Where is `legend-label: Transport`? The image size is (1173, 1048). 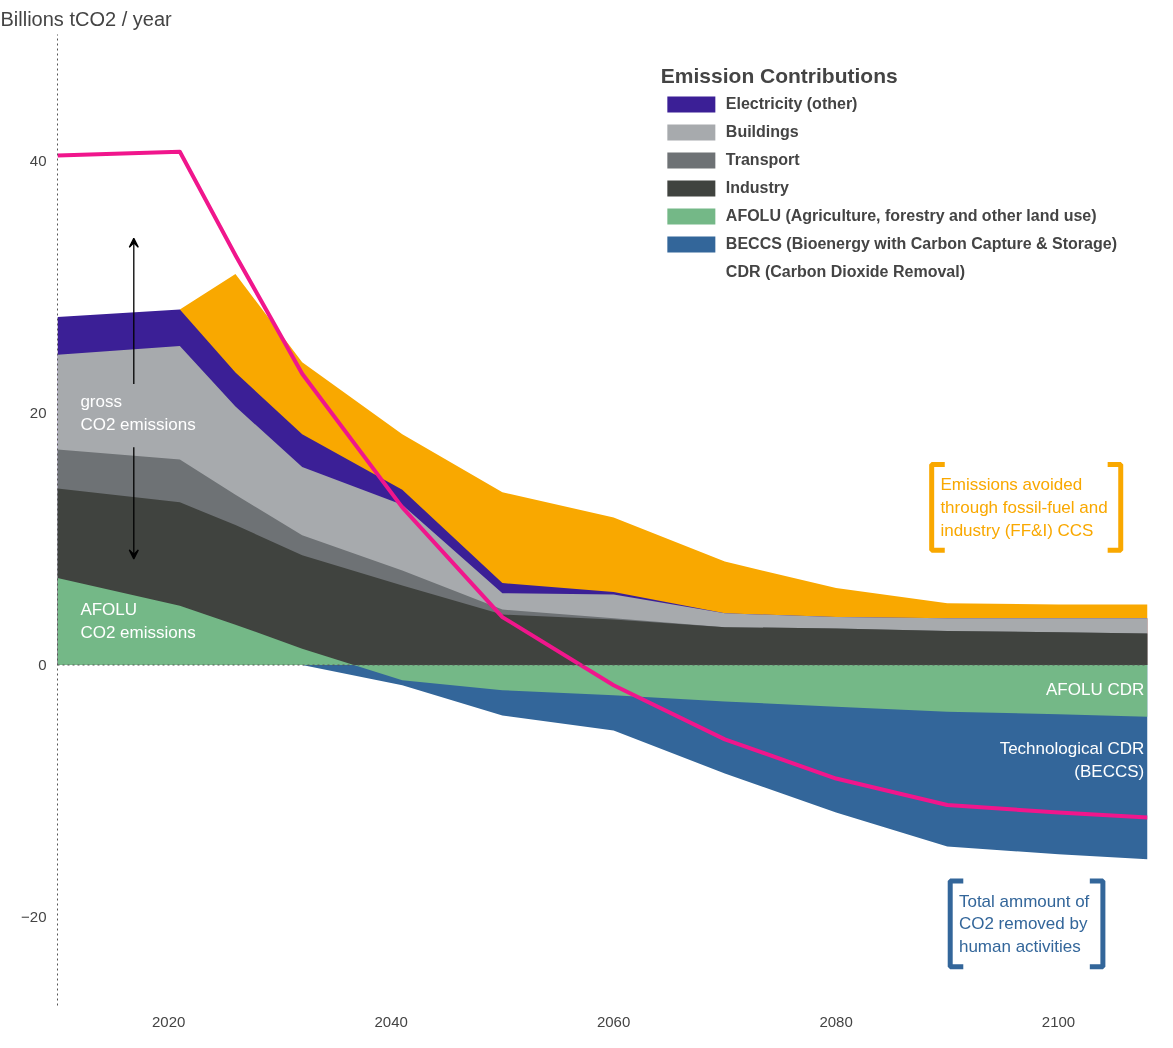
legend-label: Transport is located at coordinates (762, 160).